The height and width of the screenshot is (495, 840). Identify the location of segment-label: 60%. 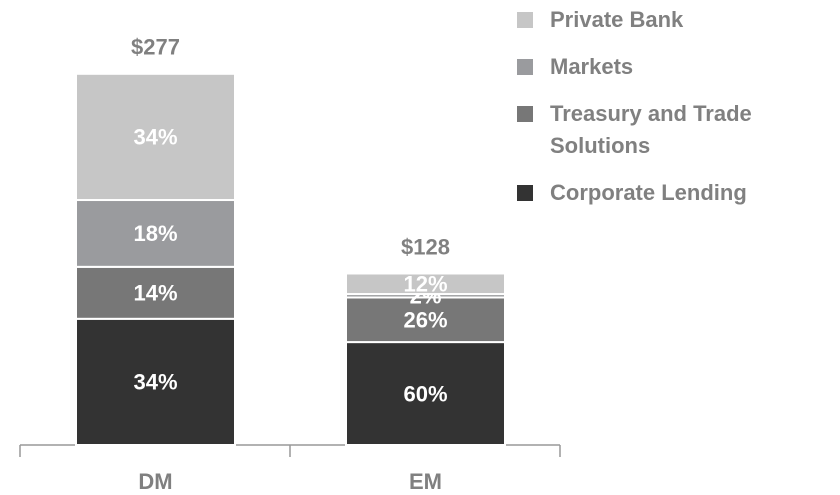
(425, 393).